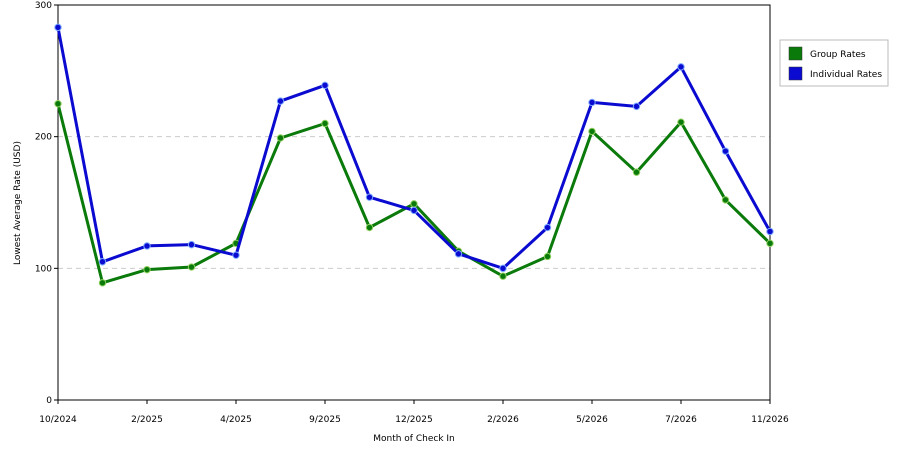 This screenshot has width=900, height=454. Describe the element at coordinates (413, 420) in the screenshot. I see `x-tick-label: 12/2025` at that location.